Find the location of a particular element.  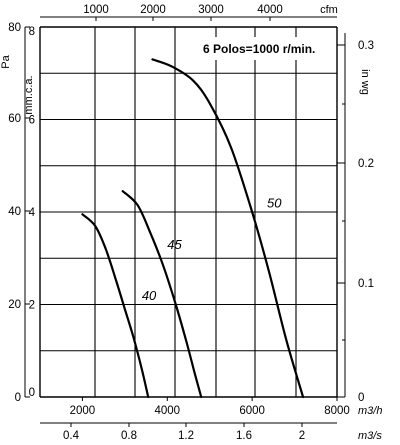

m3h-unit-label: m3/h is located at coordinates (370, 411).